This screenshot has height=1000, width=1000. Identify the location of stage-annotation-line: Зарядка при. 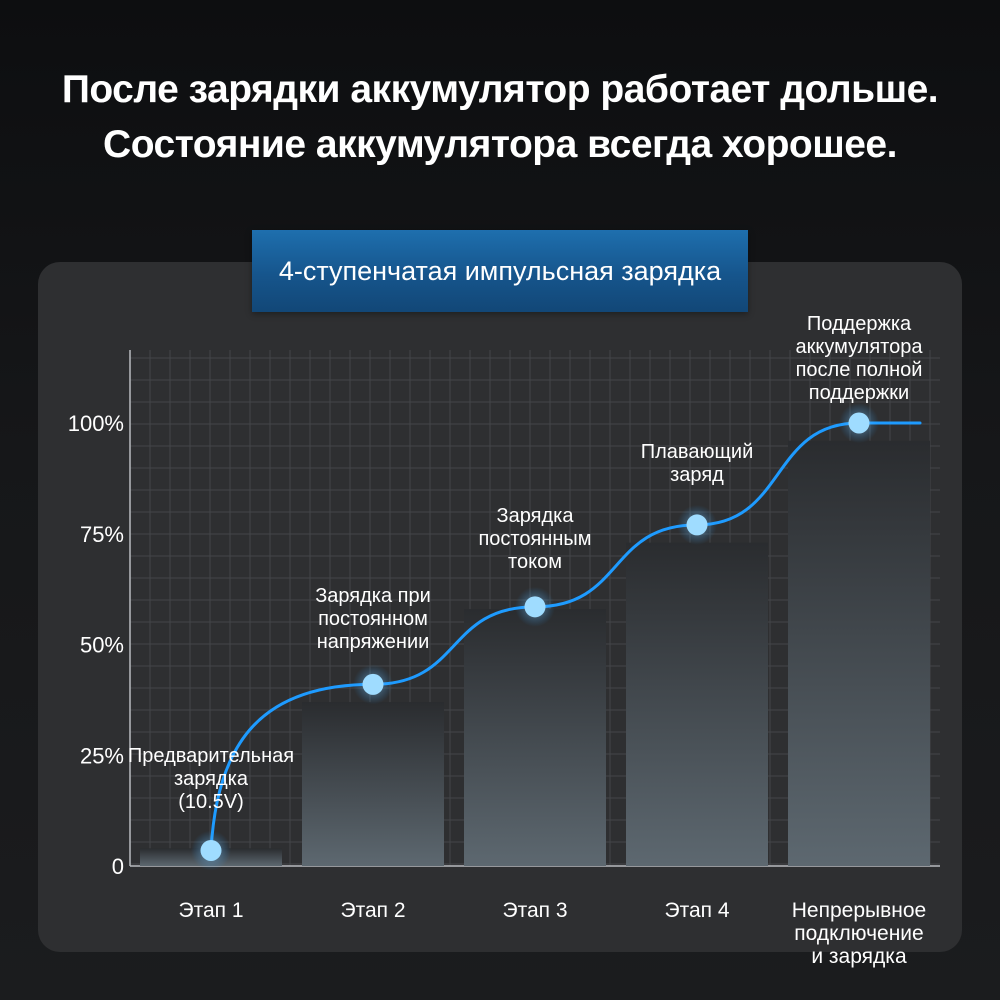
(373, 596).